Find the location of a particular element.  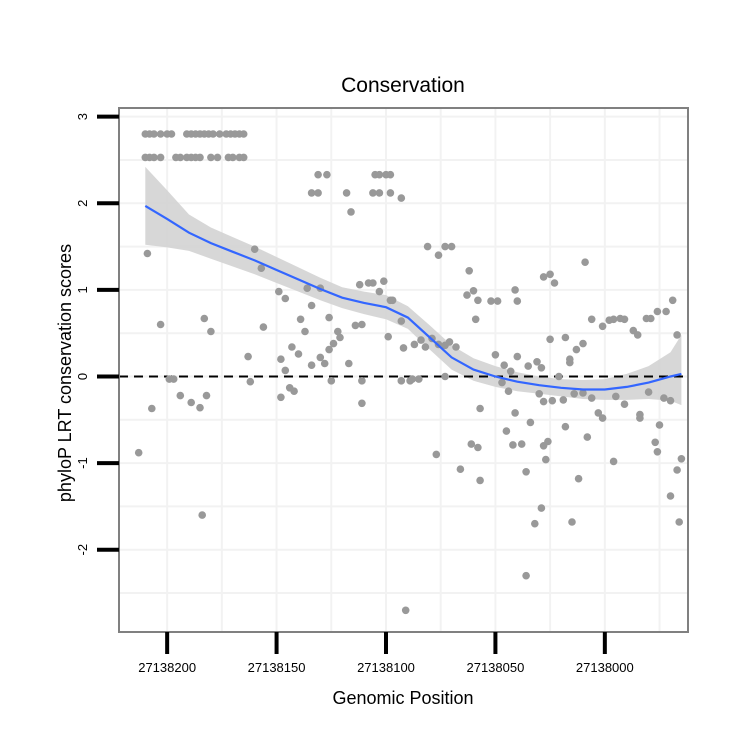

x-axis-title: Genomic Position is located at coordinates (402, 698).